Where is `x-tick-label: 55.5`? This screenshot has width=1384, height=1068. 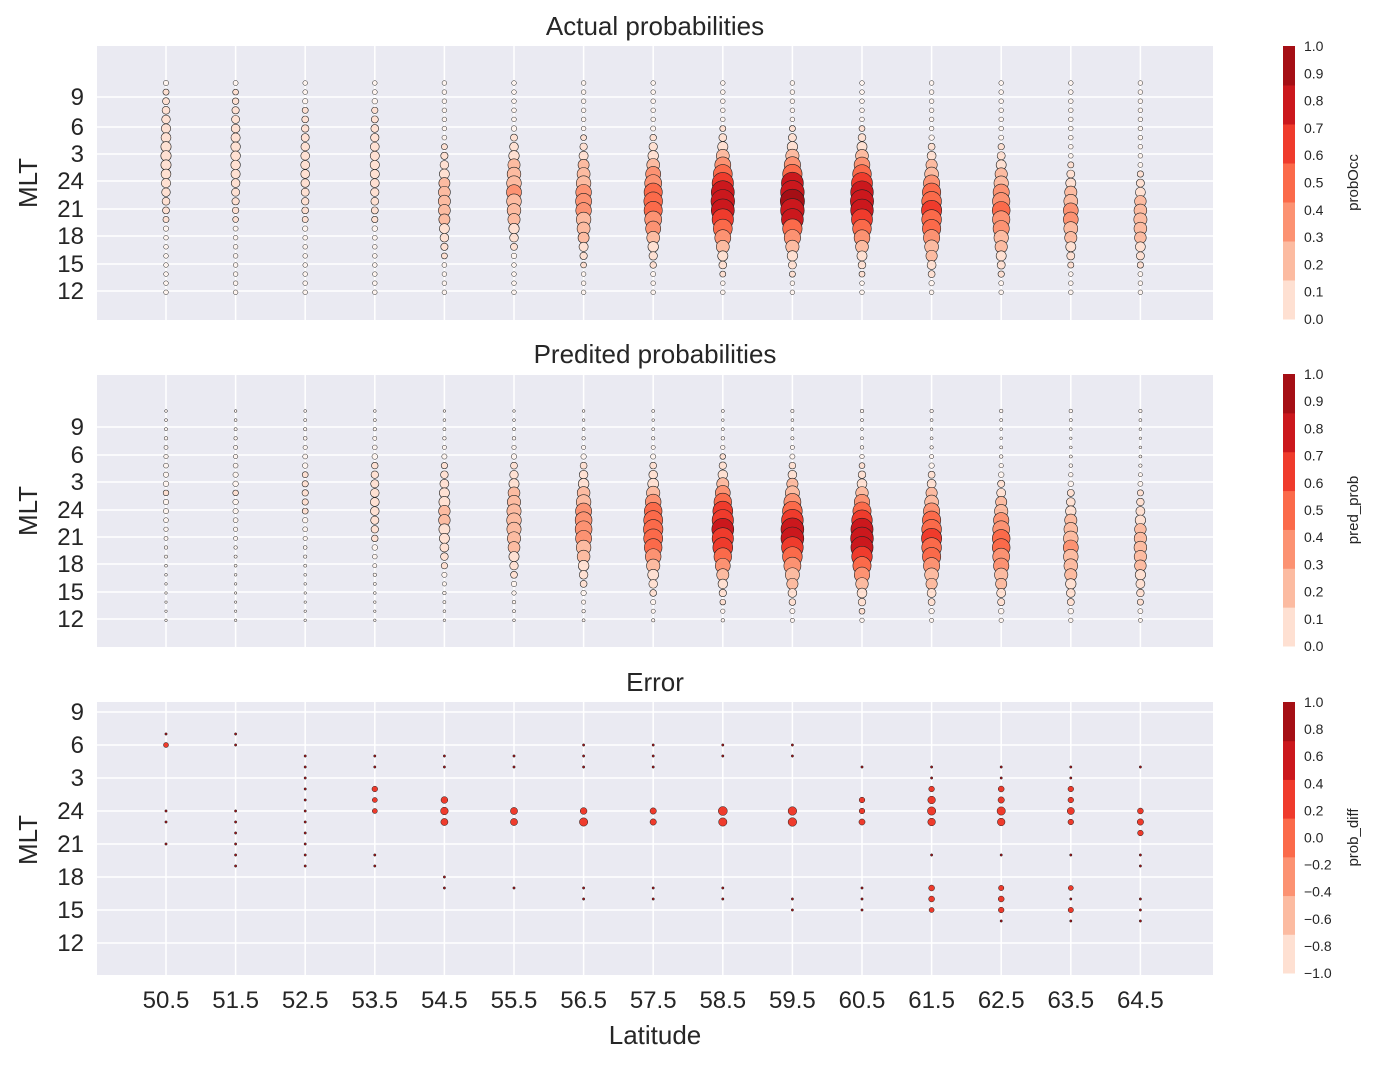
x-tick-label: 55.5 is located at coordinates (514, 1000).